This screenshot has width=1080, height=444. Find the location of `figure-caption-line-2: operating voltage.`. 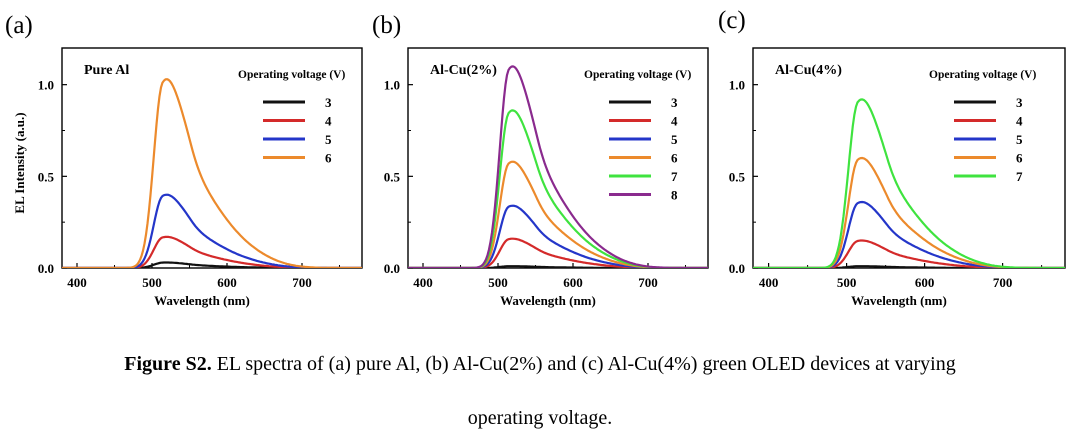

figure-caption-line-2: operating voltage. is located at coordinates (540, 418).